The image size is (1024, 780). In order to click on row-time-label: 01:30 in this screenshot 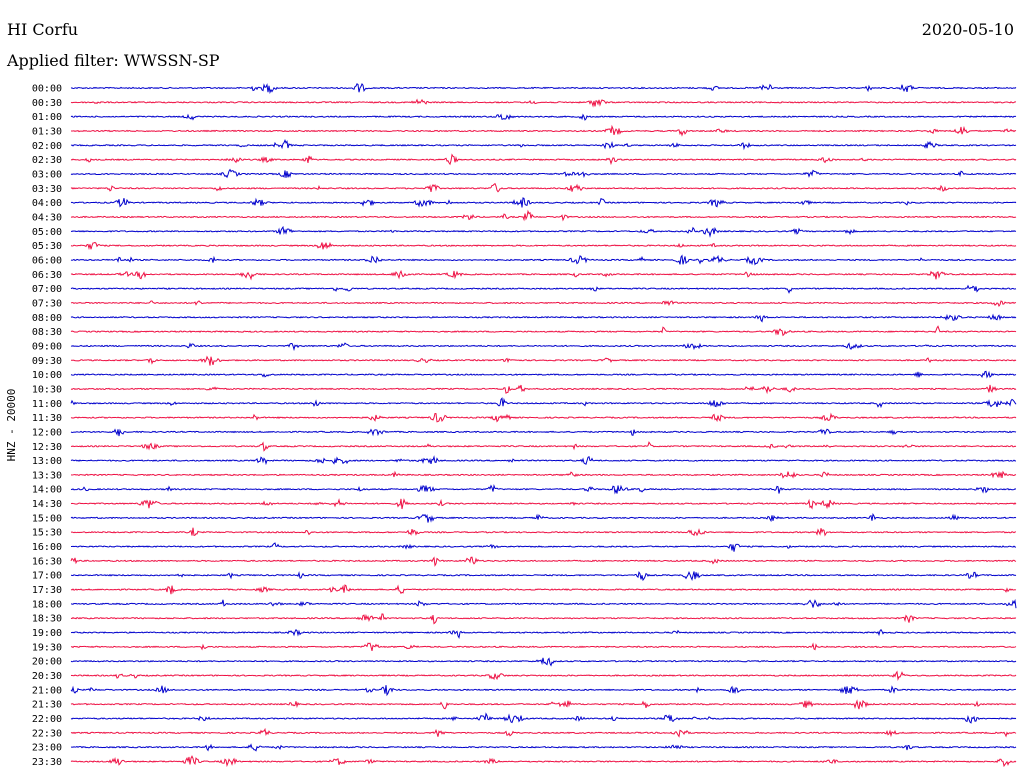, I will do `click(47, 131)`.